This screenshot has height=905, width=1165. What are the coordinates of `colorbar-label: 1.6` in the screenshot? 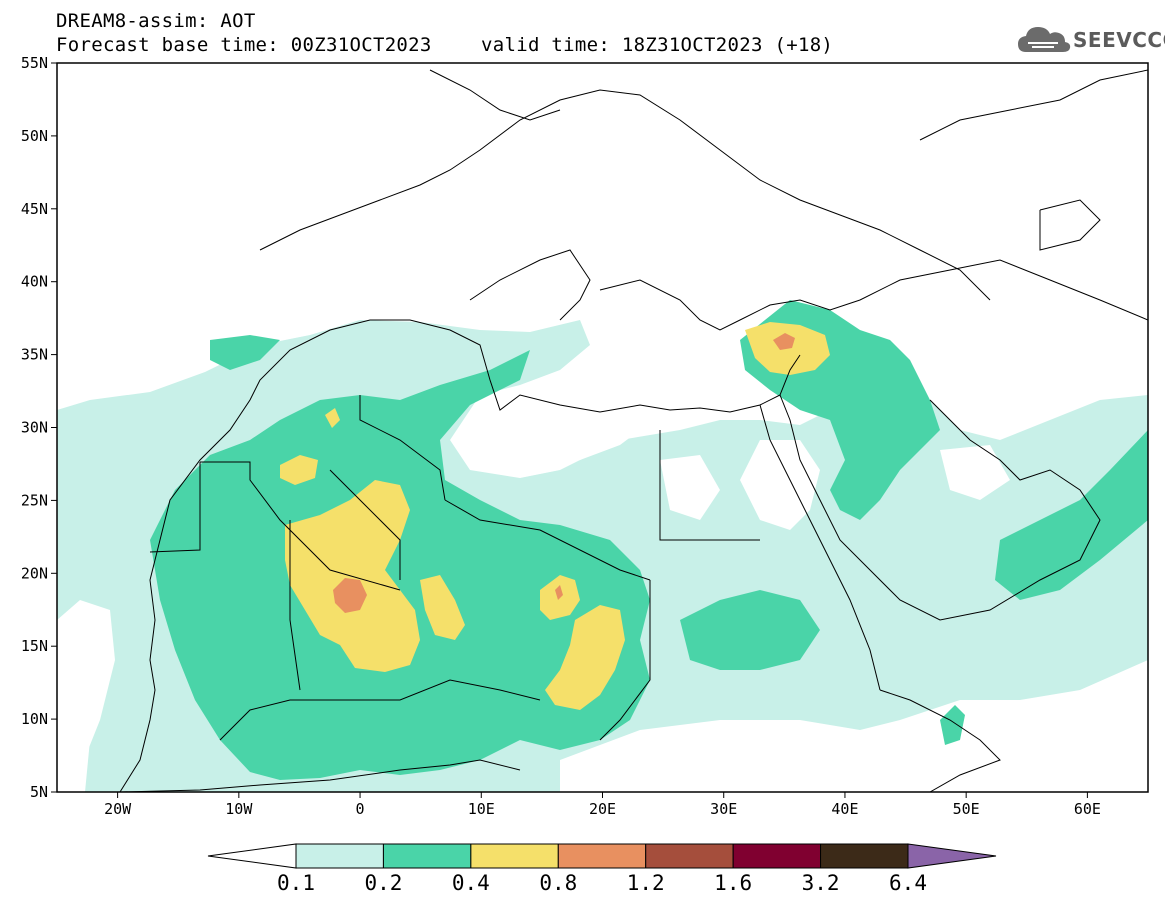 It's located at (733, 883).